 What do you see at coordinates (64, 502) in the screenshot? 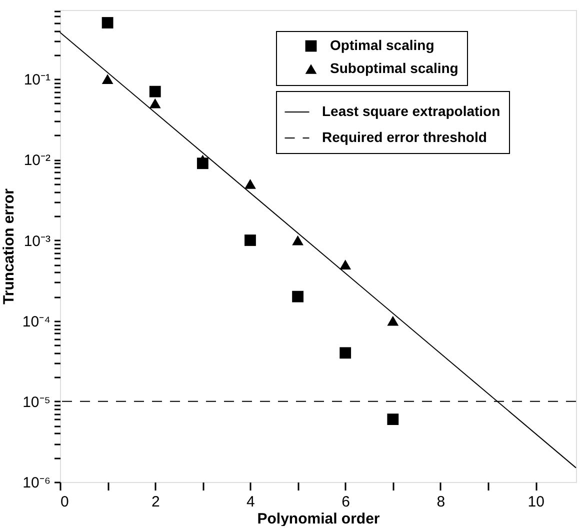
I see `x-tick-label: 0` at bounding box center [64, 502].